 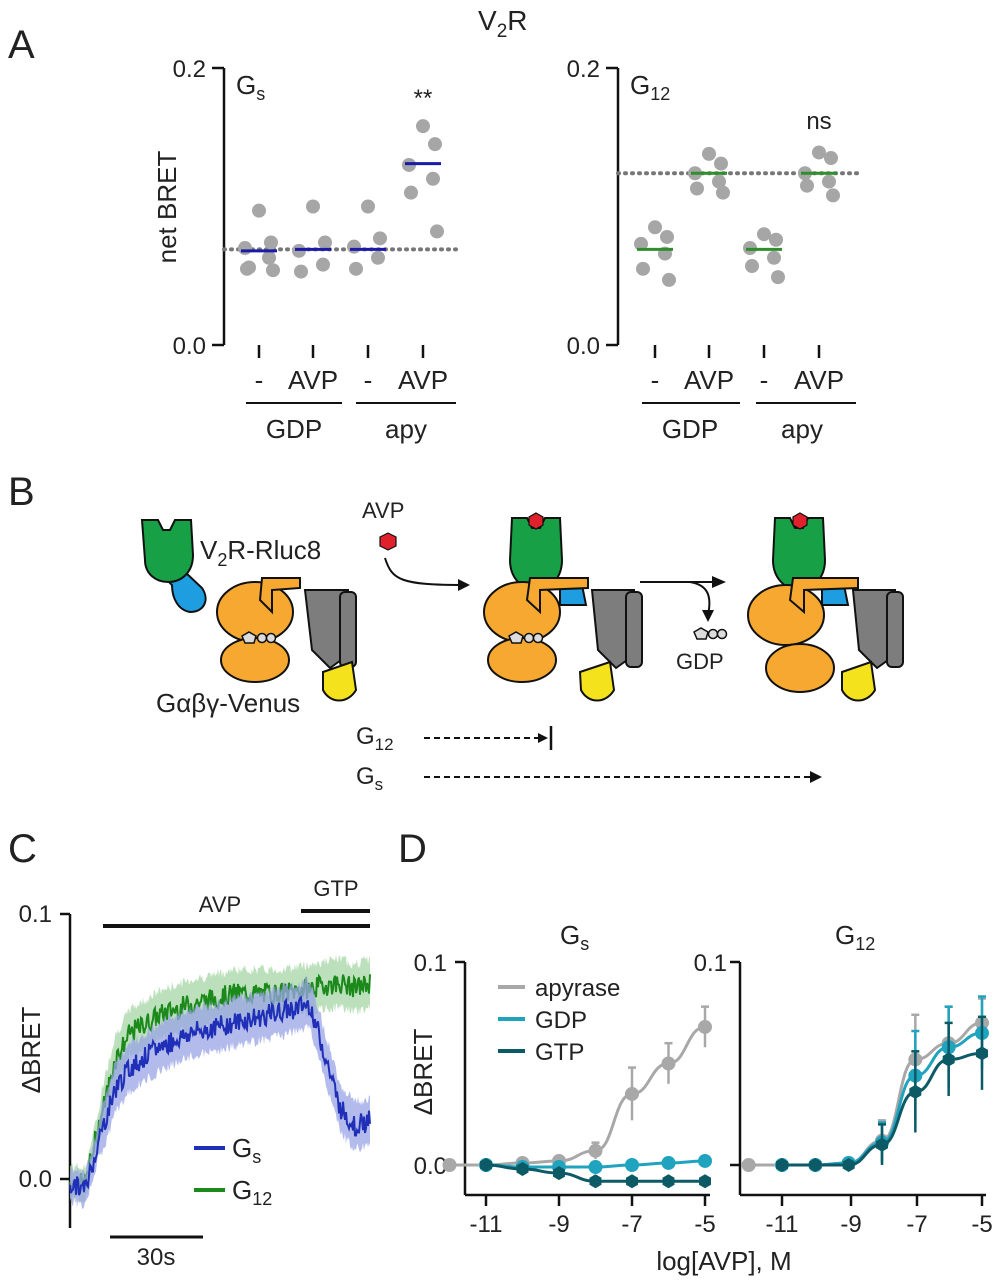 I want to click on venus-shape, so click(x=340, y=681).